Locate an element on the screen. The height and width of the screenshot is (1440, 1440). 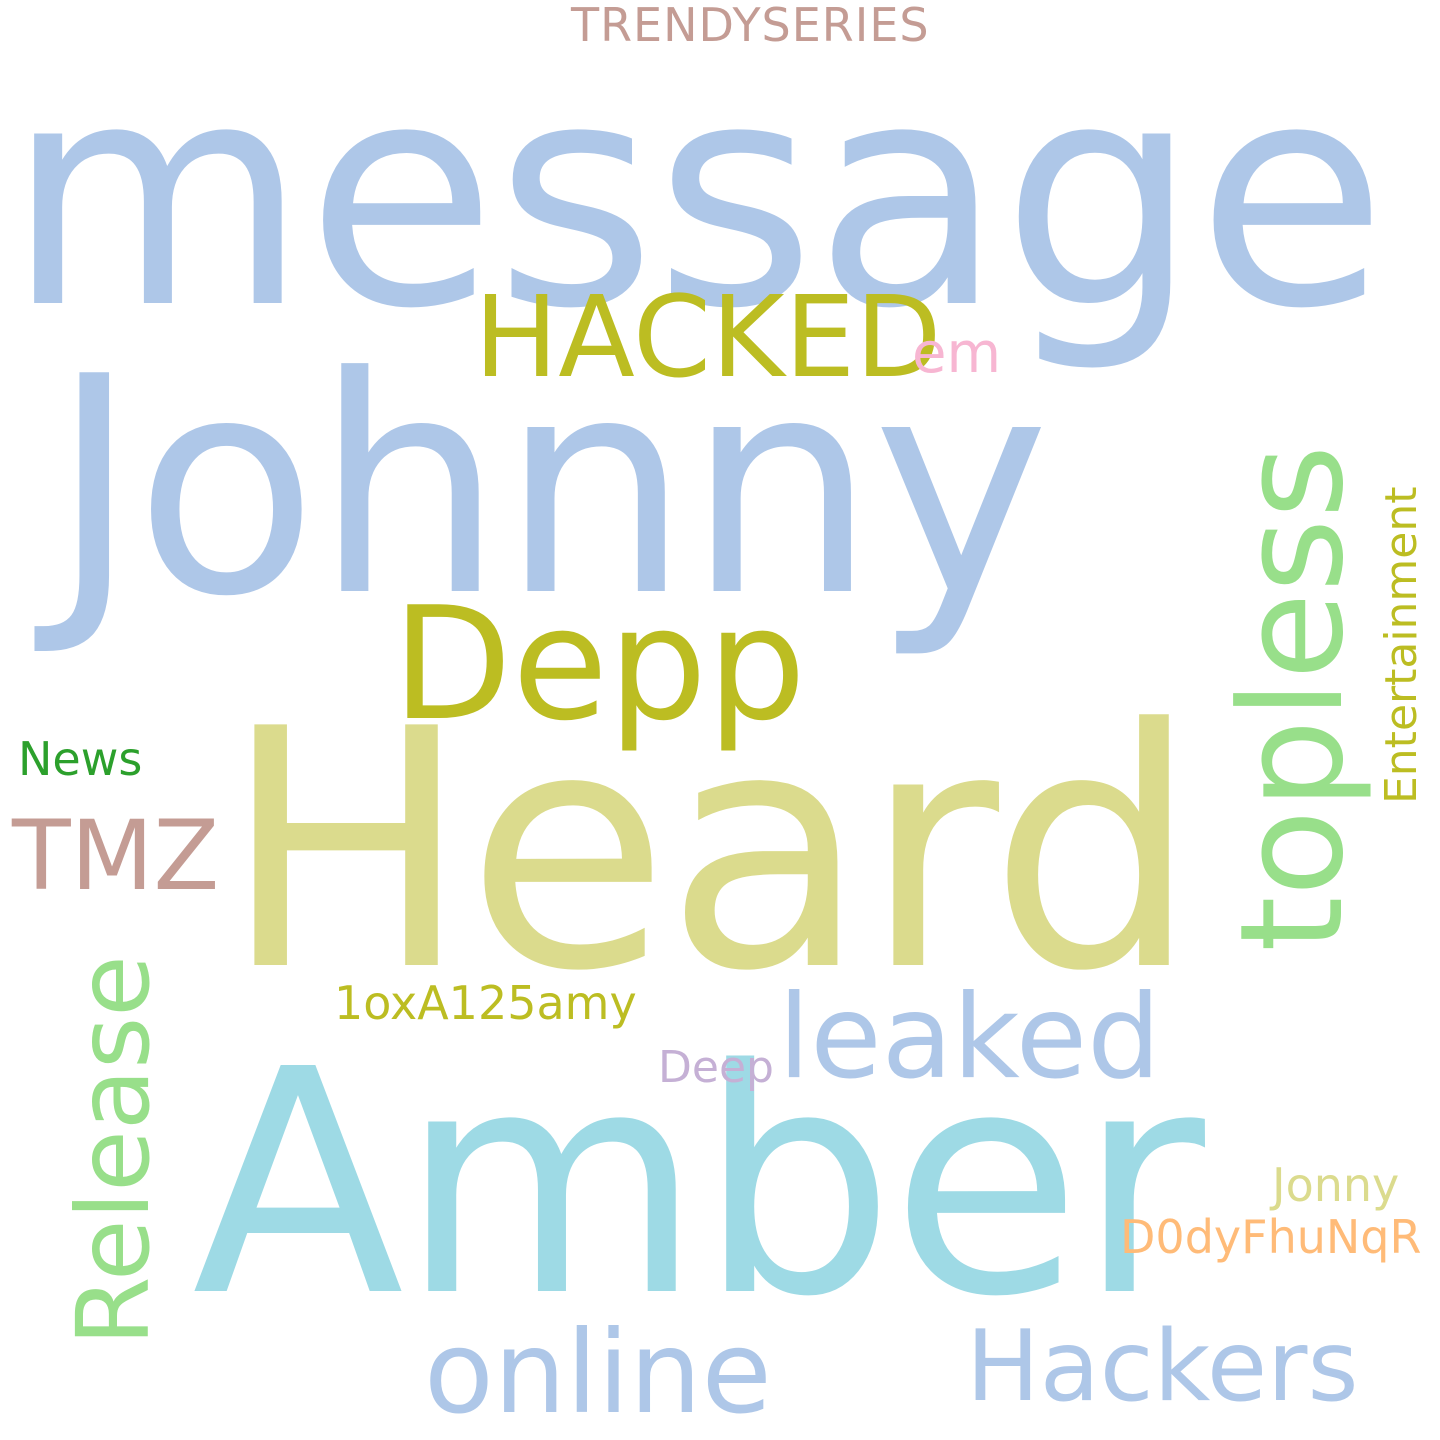
word-jonny: Jonny is located at coordinates (1336, 1185).